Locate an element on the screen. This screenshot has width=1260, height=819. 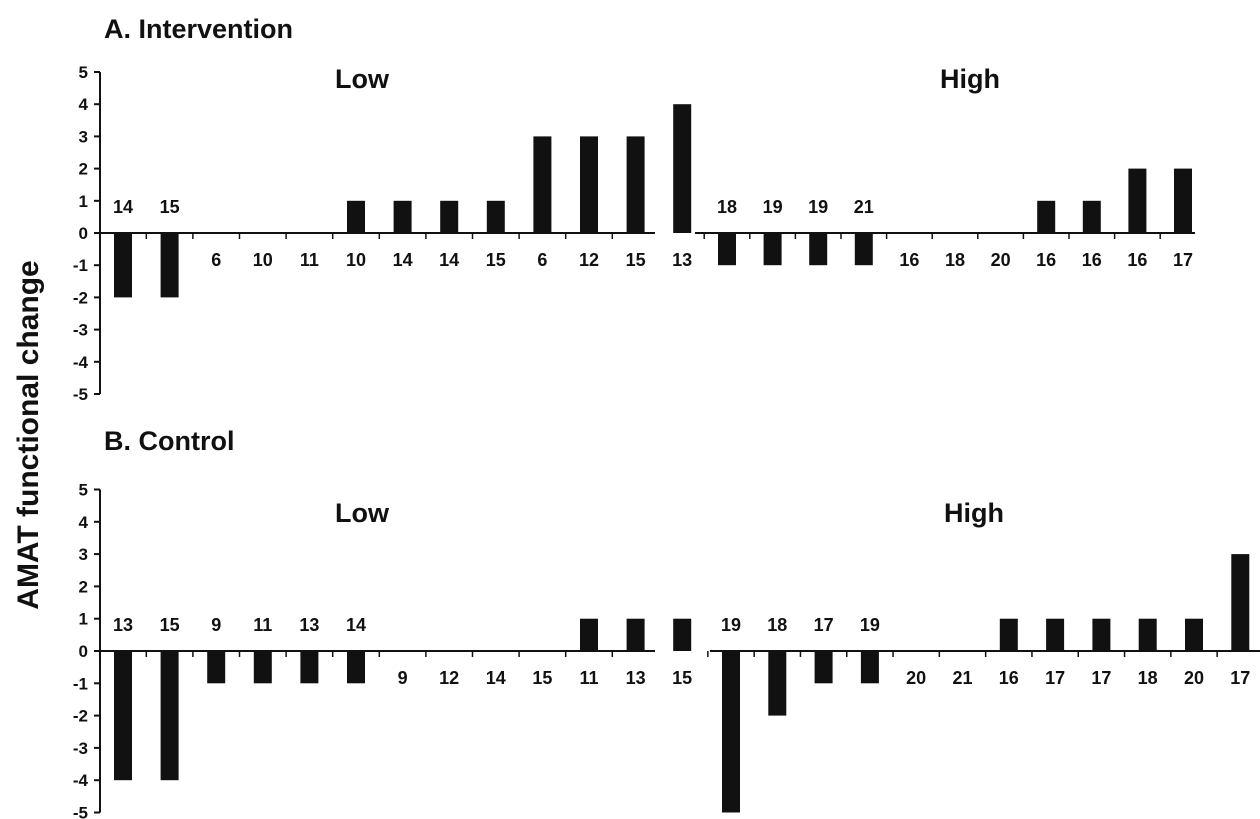
bar-label-intervention-low: 12 is located at coordinates (589, 260).